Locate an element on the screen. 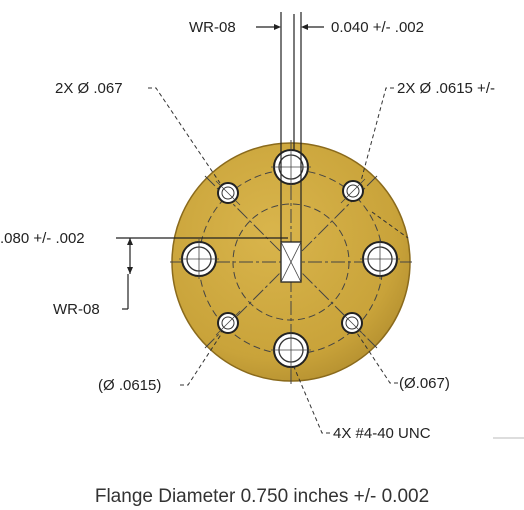 The width and height of the screenshot is (524, 510). threaded-hole-bottom is located at coordinates (291, 350).